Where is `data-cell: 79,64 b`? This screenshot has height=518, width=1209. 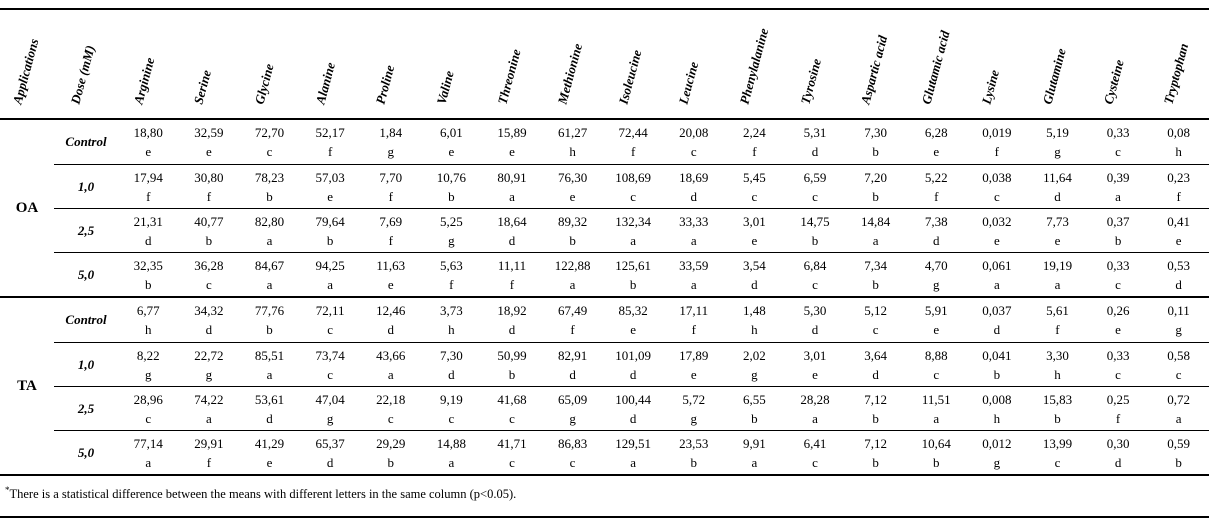
data-cell: 79,64 b is located at coordinates (330, 230).